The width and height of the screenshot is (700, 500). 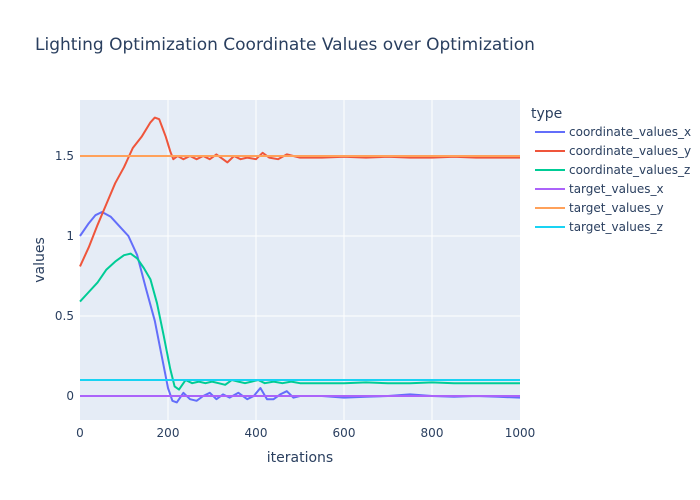 What do you see at coordinates (300, 458) in the screenshot?
I see `x-axis-title: iterations` at bounding box center [300, 458].